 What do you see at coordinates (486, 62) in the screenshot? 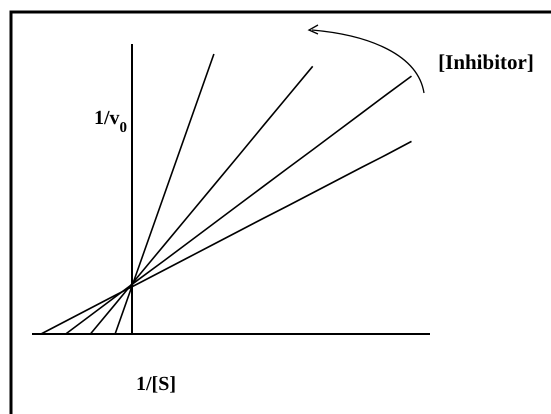
I see `text: [Inhibitor]` at bounding box center [486, 62].